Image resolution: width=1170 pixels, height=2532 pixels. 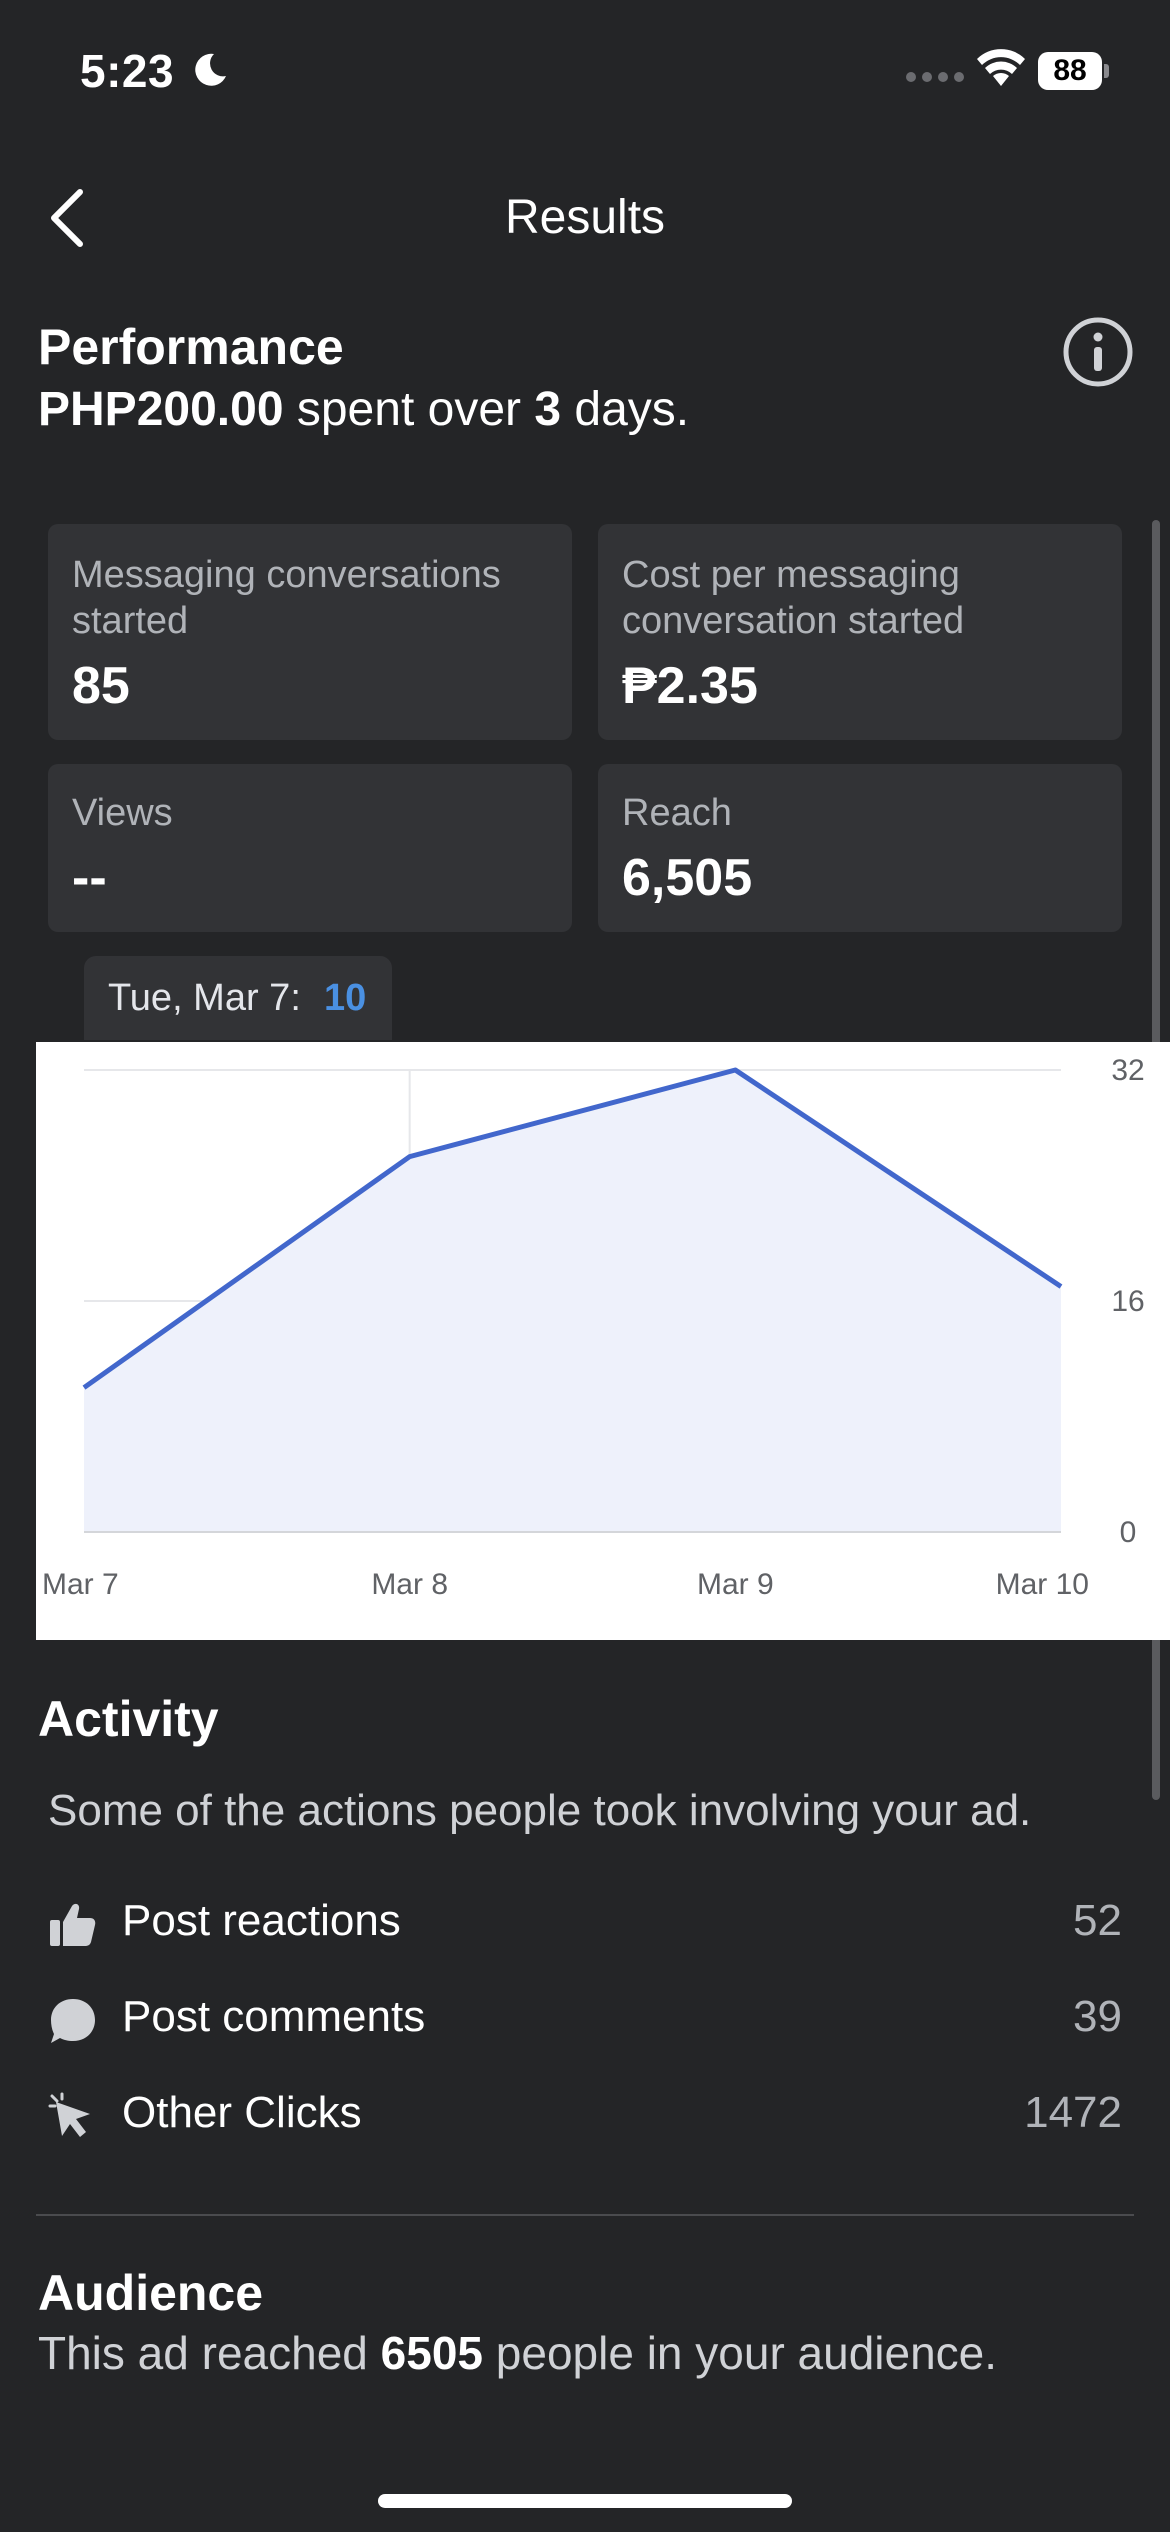 I want to click on performance-summary: PHP200.00 spent over 3 days., so click(x=363, y=409).